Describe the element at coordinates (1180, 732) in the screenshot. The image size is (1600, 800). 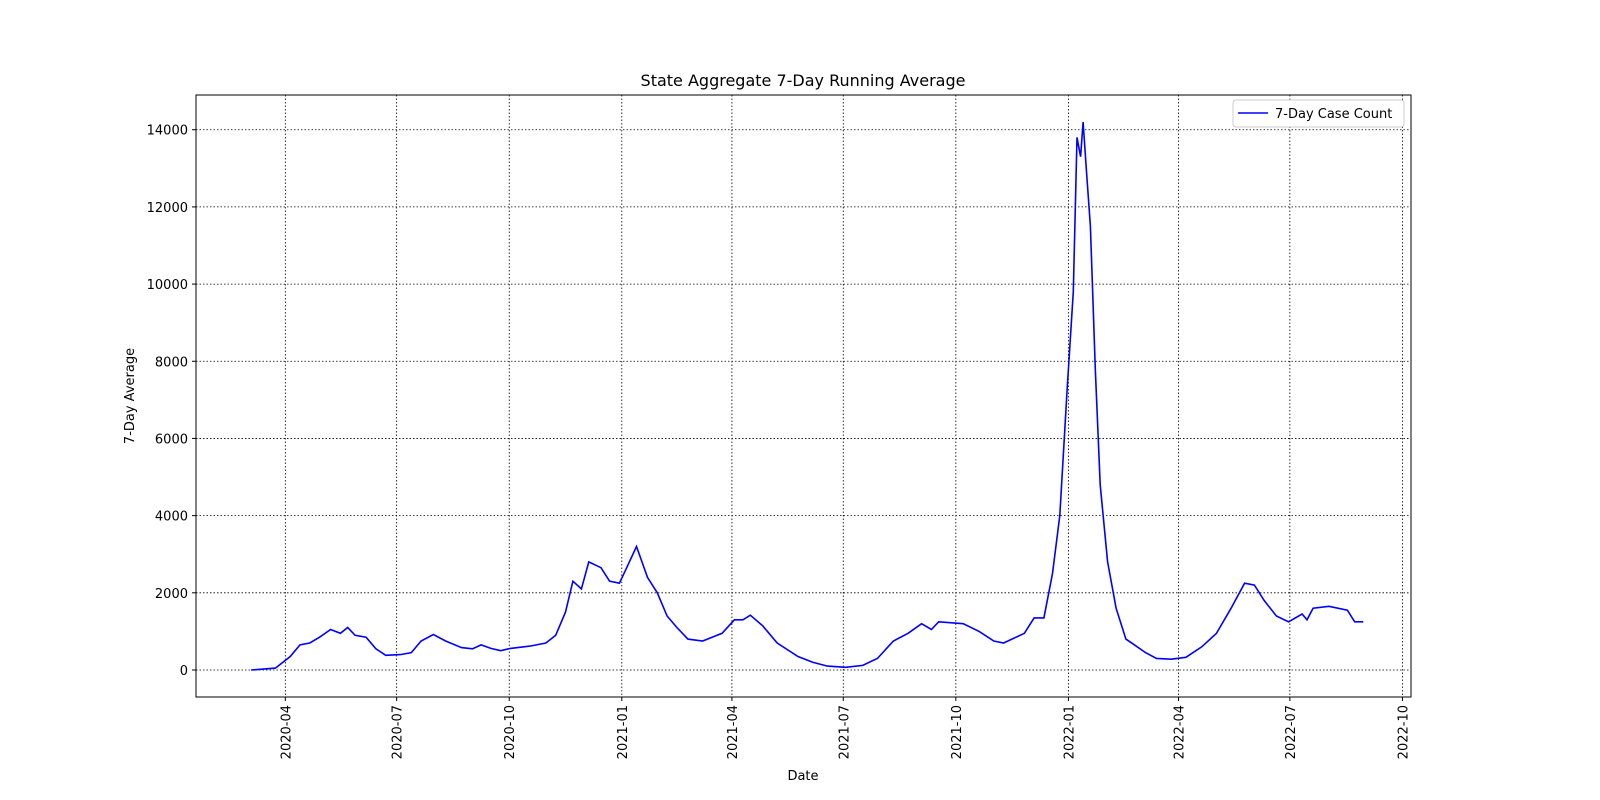
I see `x-tick-label: 2022-04` at that location.